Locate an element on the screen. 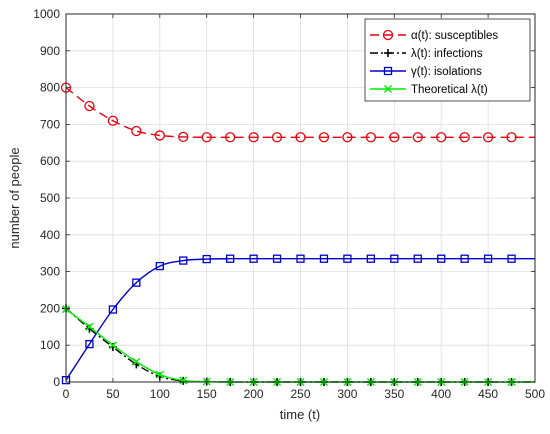  y-tick-label: 1000 is located at coordinates (46, 14).